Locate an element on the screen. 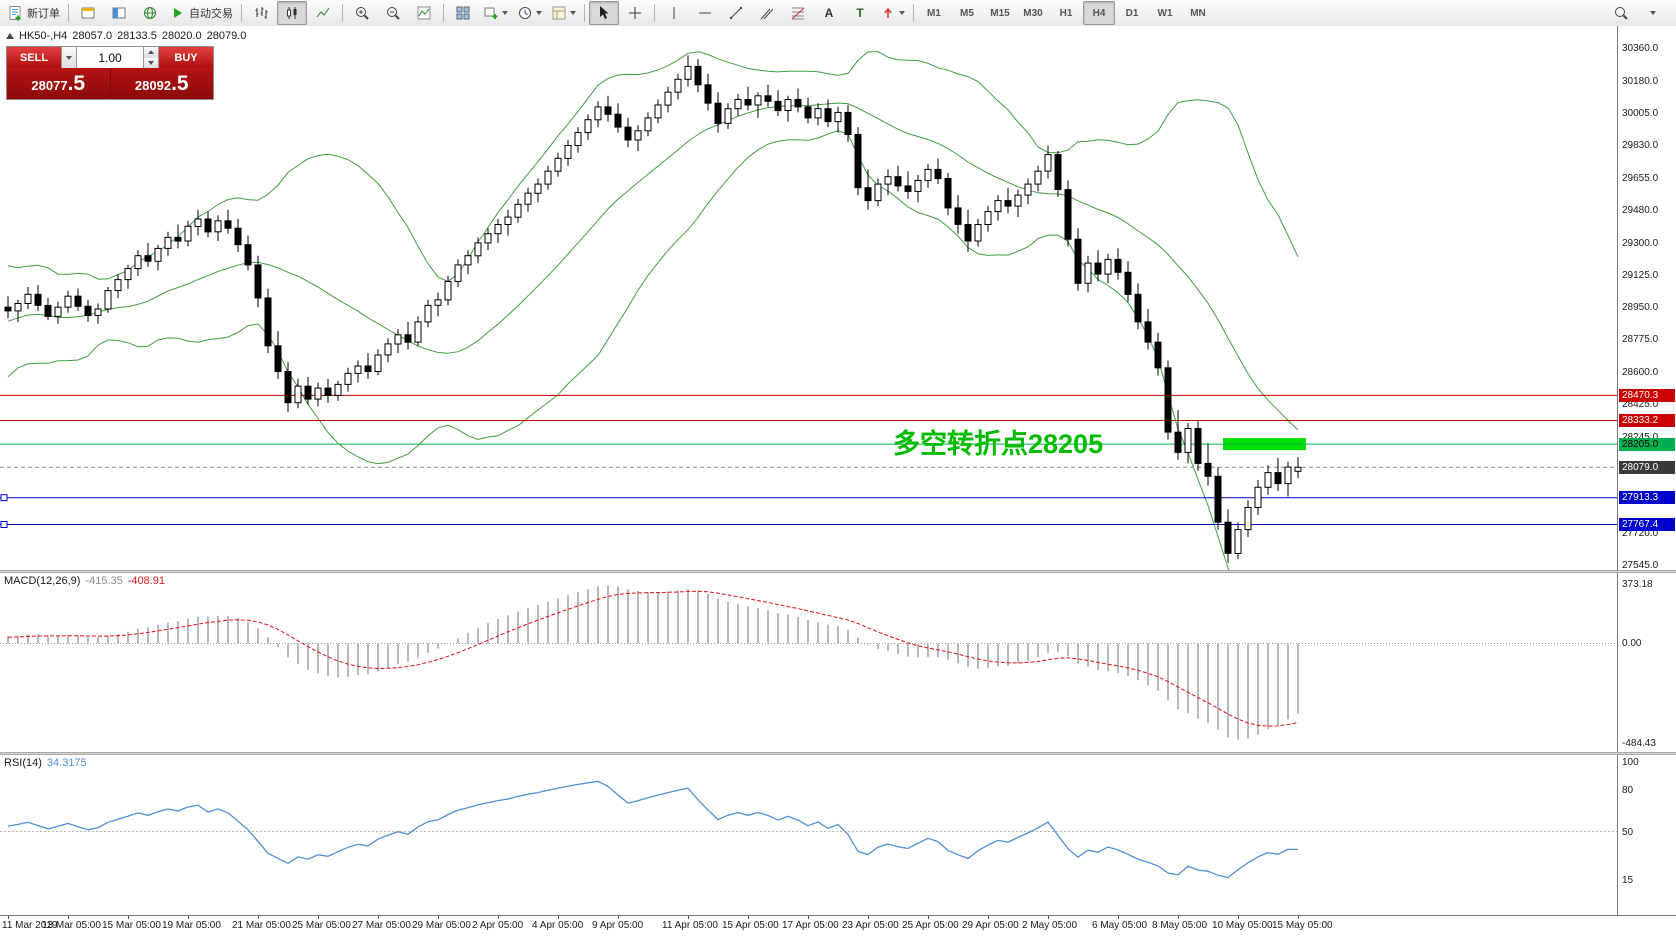 This screenshot has width=1676, height=947. channel-icon is located at coordinates (767, 14).